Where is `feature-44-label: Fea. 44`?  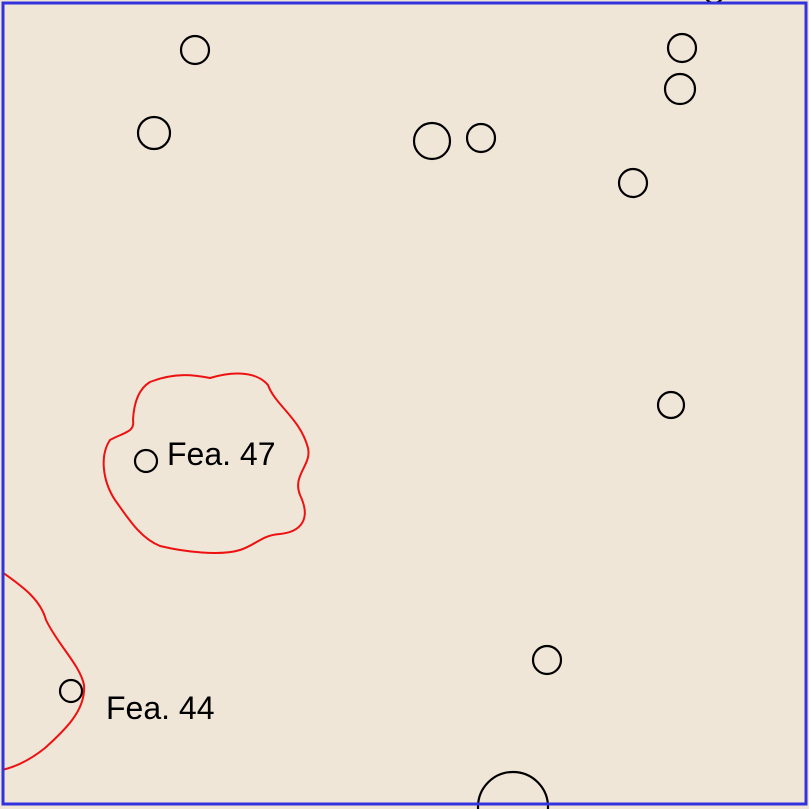
feature-44-label: Fea. 44 is located at coordinates (160, 708).